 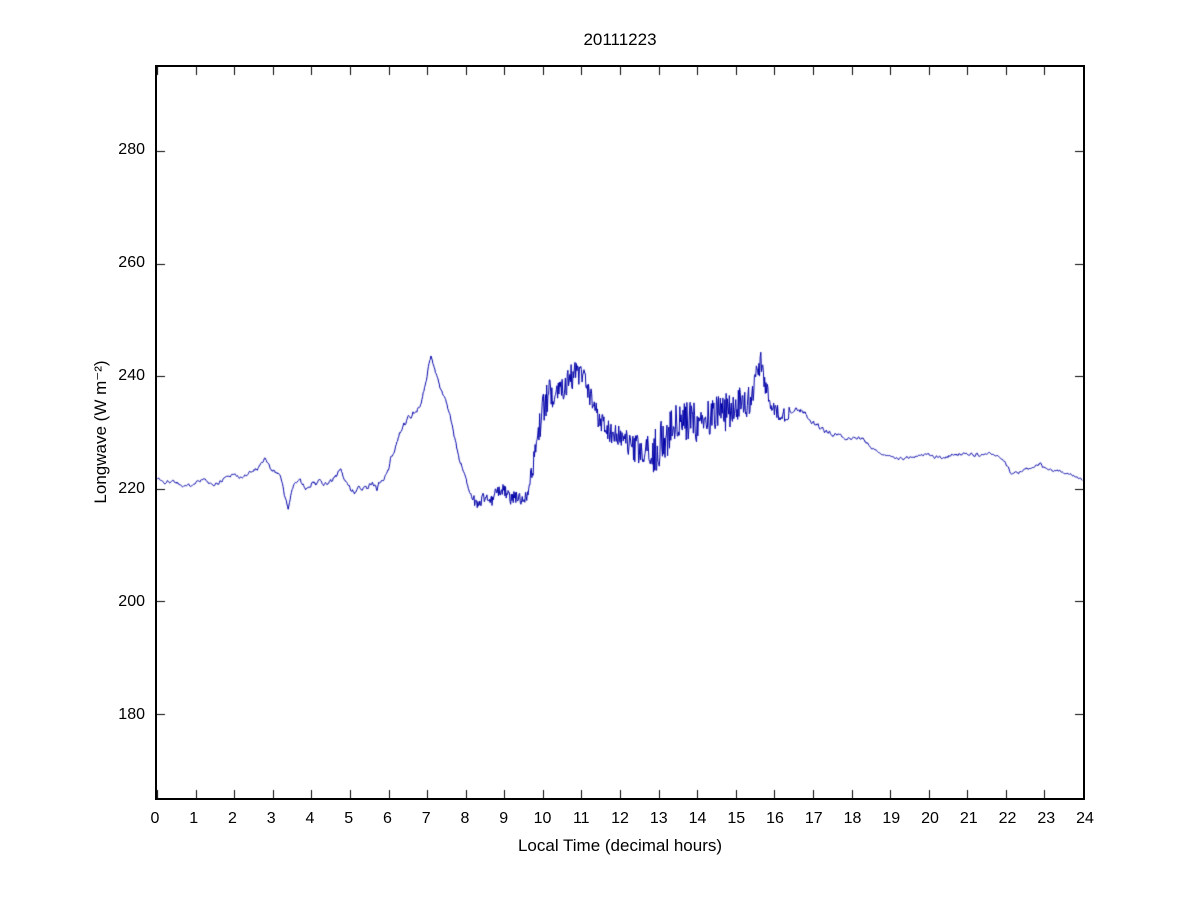 What do you see at coordinates (194, 818) in the screenshot?
I see `x-tick-label: 1` at bounding box center [194, 818].